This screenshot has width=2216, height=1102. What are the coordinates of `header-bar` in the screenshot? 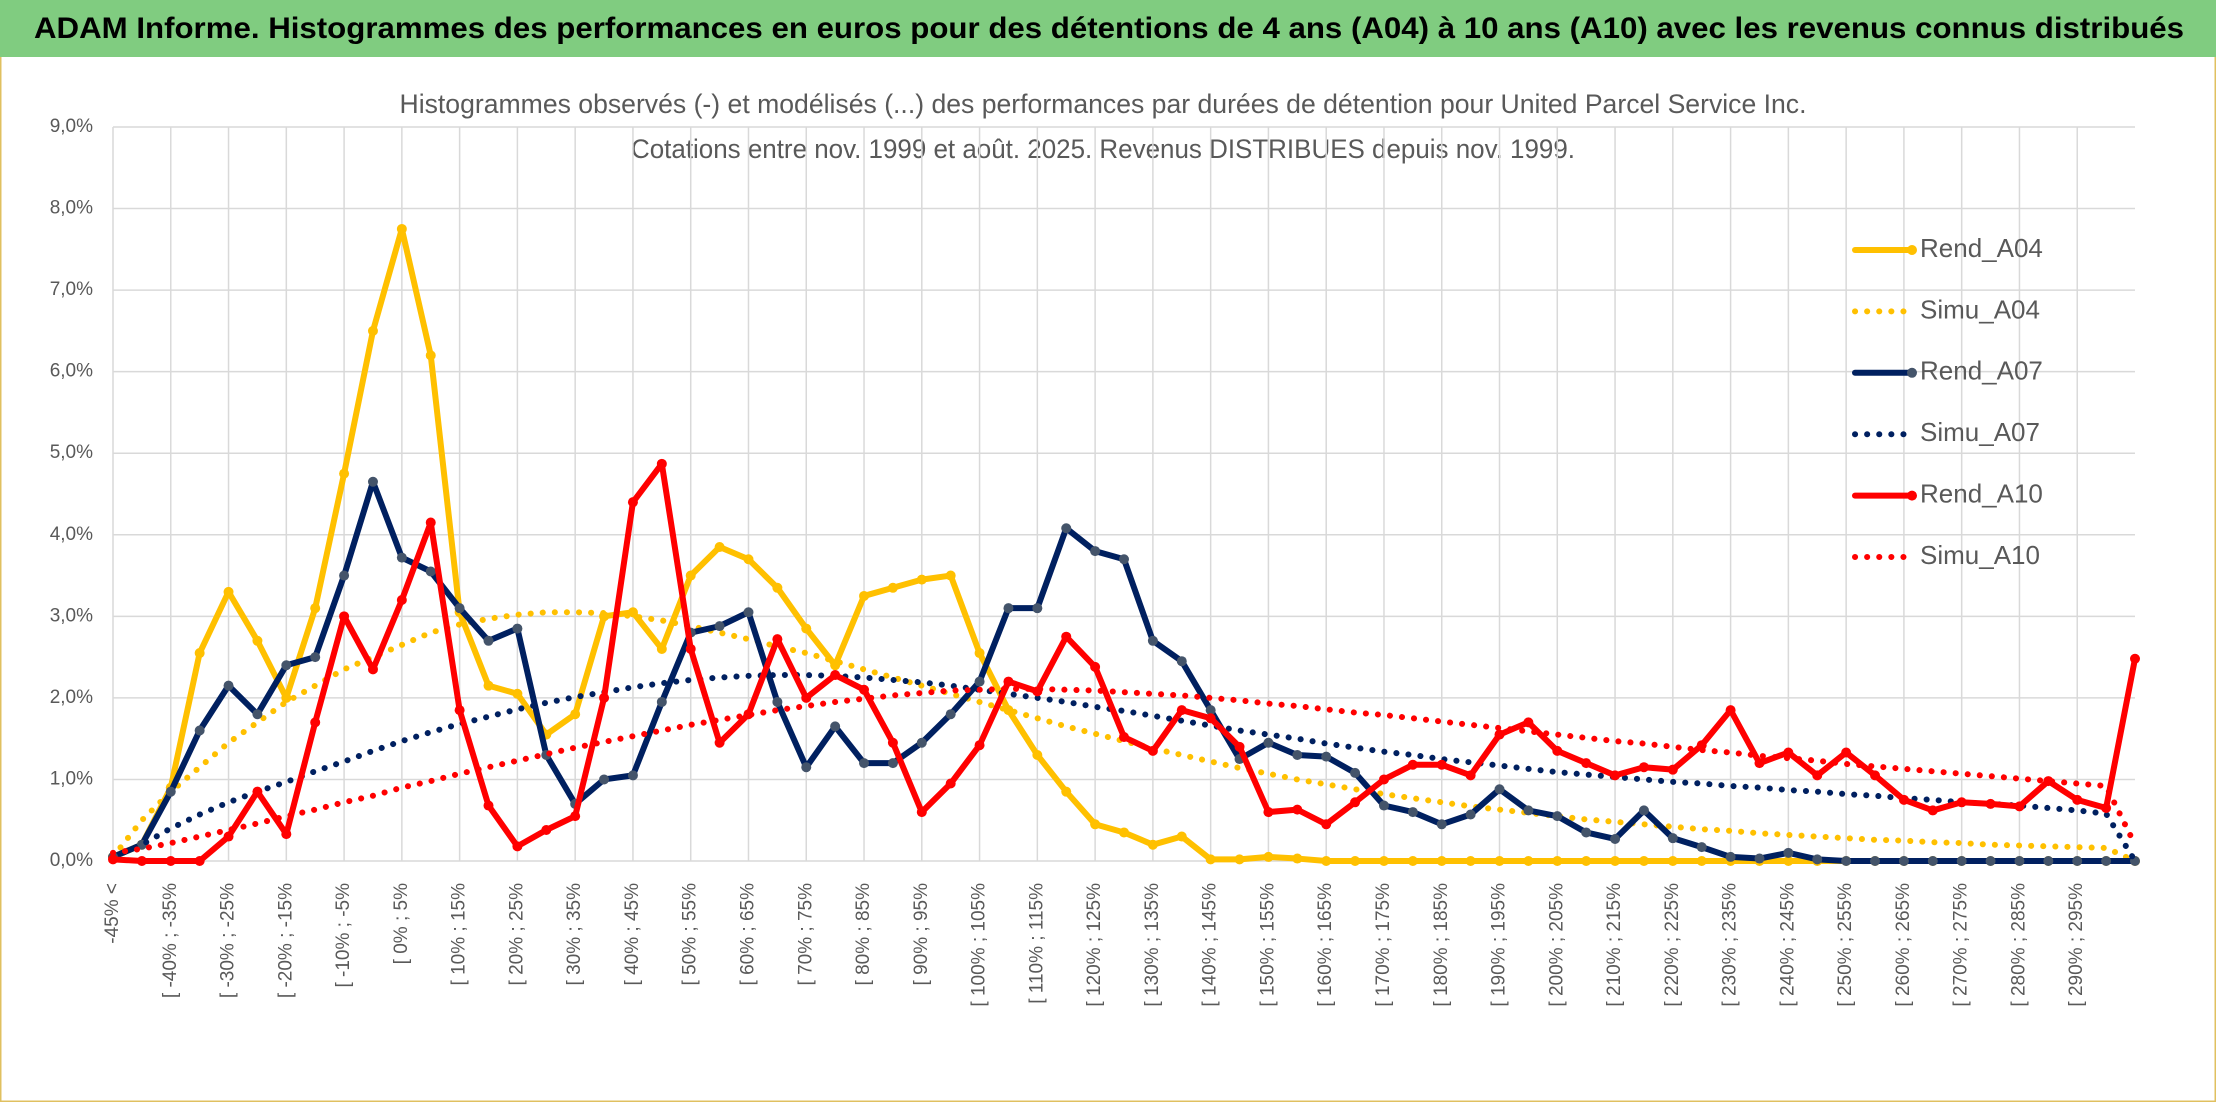 It's located at (1108, 28).